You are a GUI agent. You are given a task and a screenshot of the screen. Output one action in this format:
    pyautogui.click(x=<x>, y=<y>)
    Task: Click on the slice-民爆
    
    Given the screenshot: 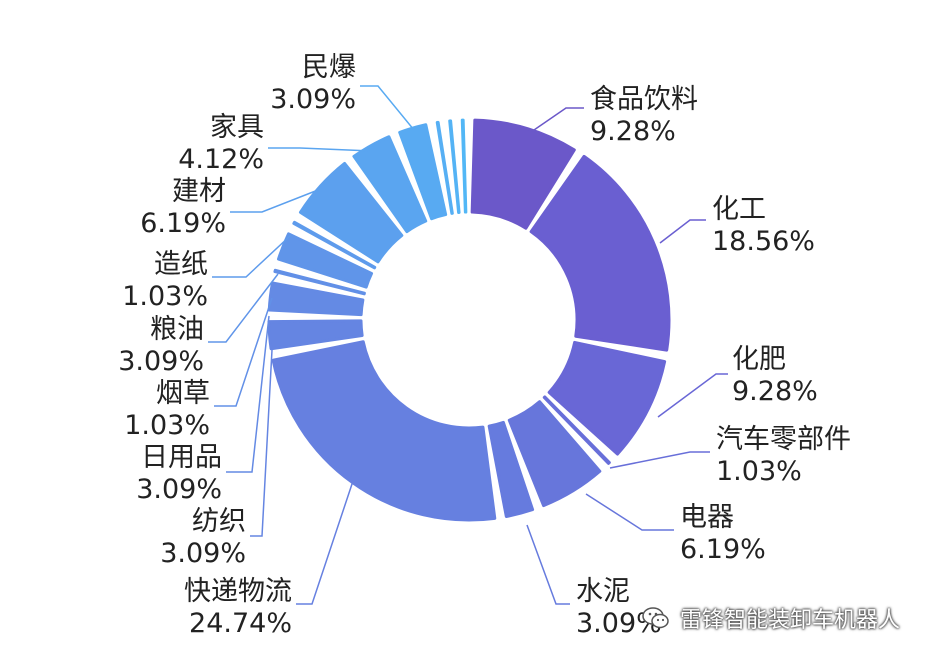 What is the action you would take?
    pyautogui.click(x=423, y=172)
    